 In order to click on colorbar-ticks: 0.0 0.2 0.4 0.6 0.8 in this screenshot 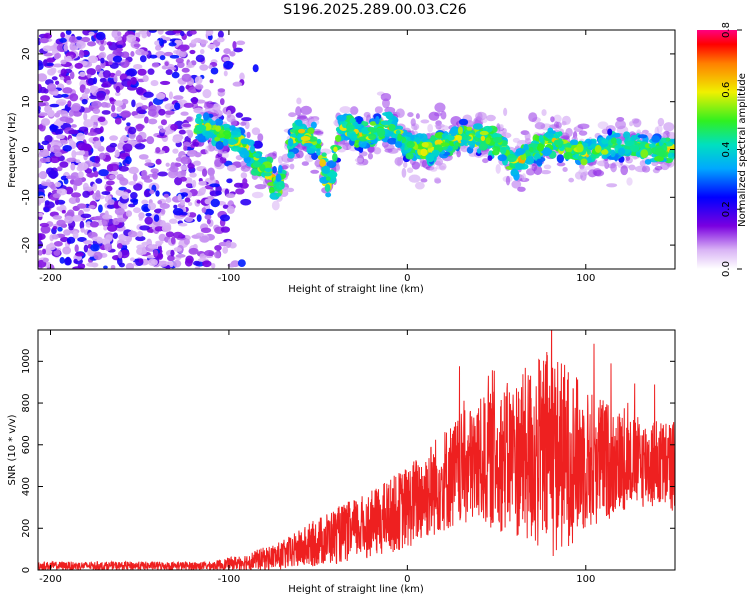, I will do `click(731, 149)`.